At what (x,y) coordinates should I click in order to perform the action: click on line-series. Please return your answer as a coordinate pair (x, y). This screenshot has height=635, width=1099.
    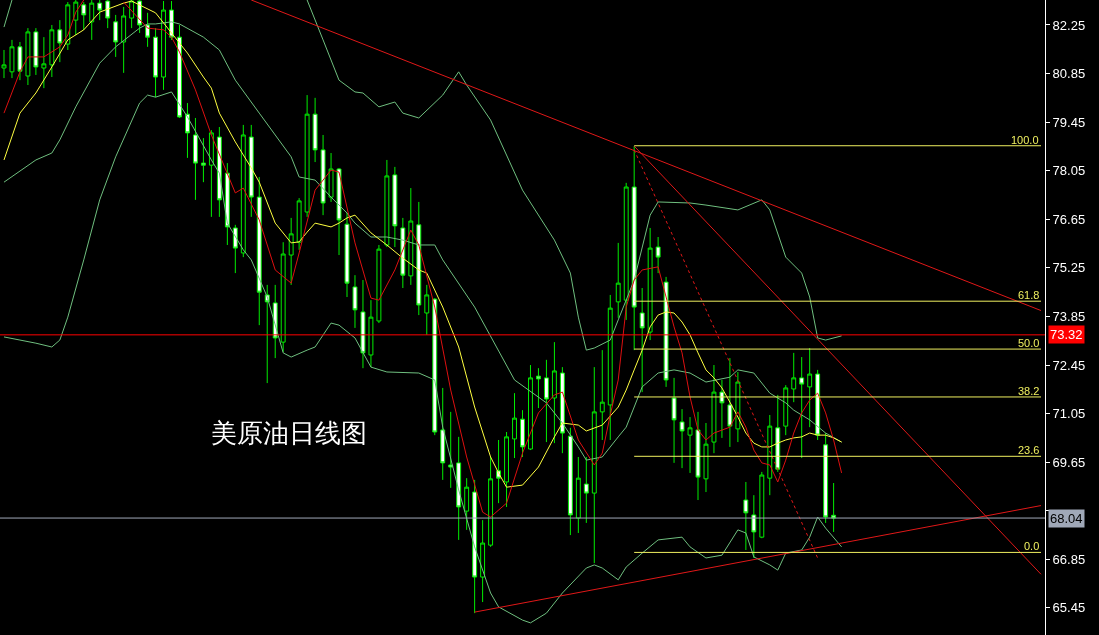
    Looking at the image, I should click on (44, 57).